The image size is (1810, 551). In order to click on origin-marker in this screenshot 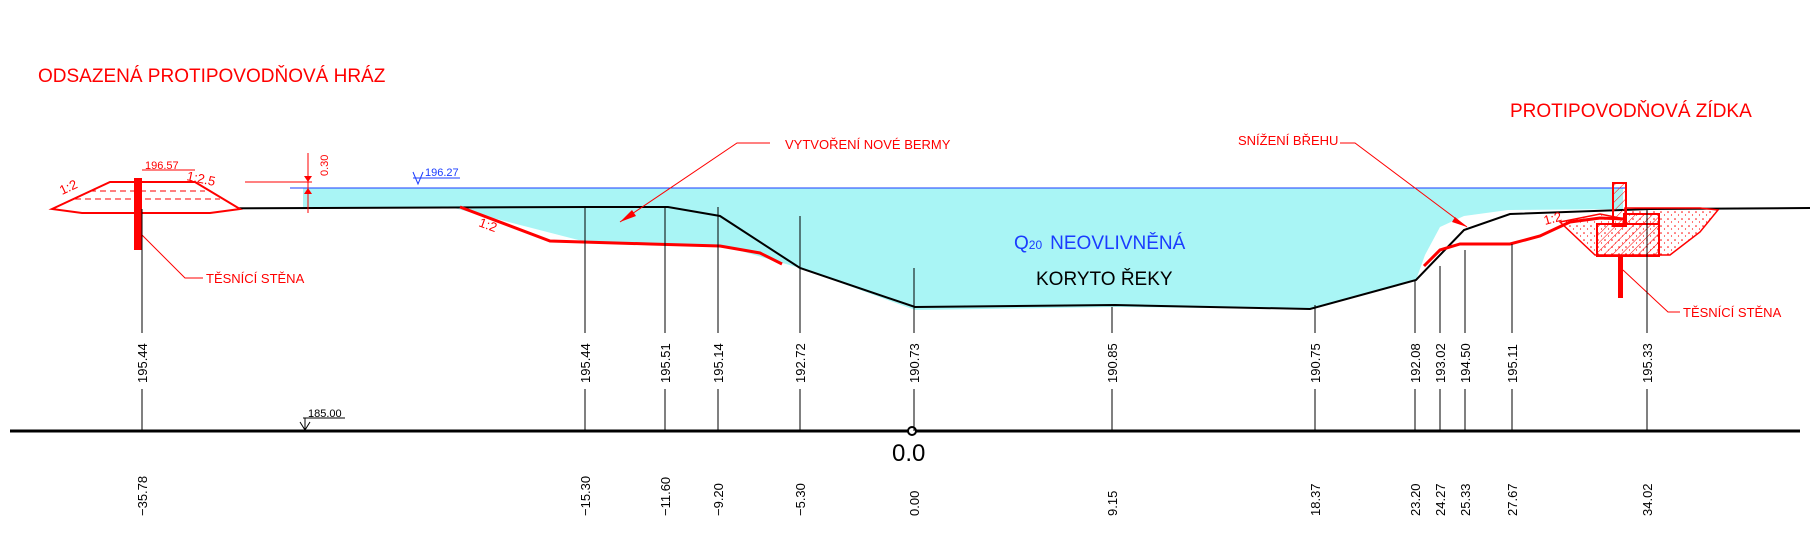, I will do `click(912, 431)`.